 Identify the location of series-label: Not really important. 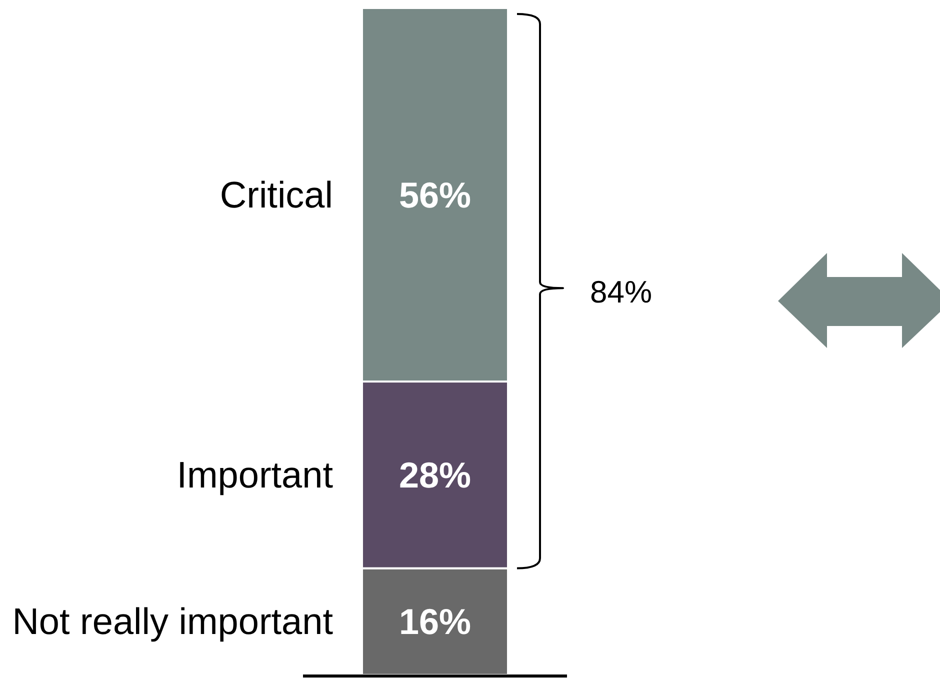
(173, 621).